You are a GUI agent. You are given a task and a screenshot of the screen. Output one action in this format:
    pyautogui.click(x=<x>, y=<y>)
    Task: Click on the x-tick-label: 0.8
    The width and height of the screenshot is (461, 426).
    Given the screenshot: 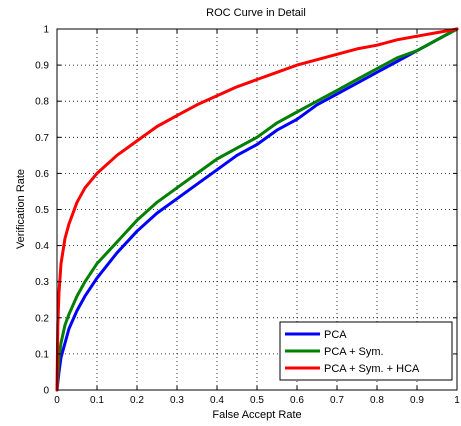 What is the action you would take?
    pyautogui.click(x=377, y=400)
    